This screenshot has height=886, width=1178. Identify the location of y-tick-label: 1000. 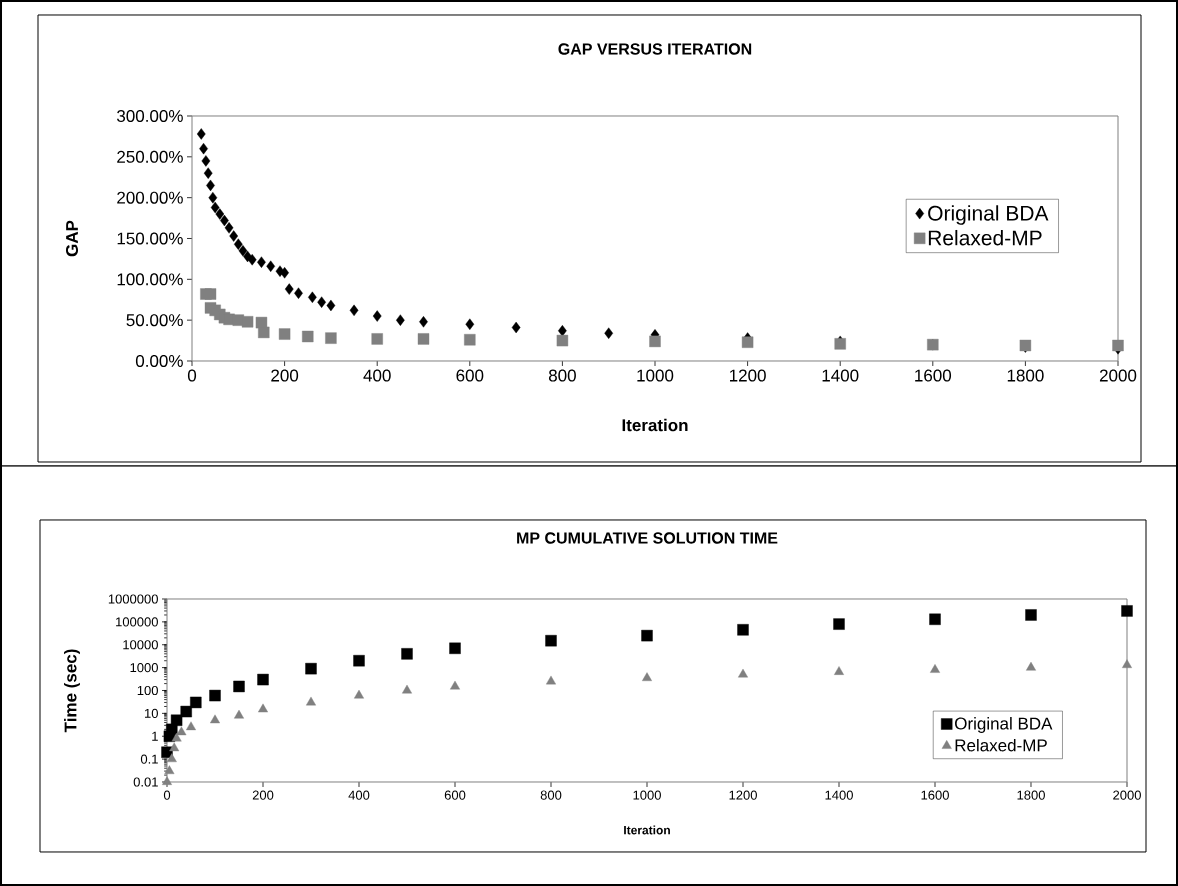
(144, 668).